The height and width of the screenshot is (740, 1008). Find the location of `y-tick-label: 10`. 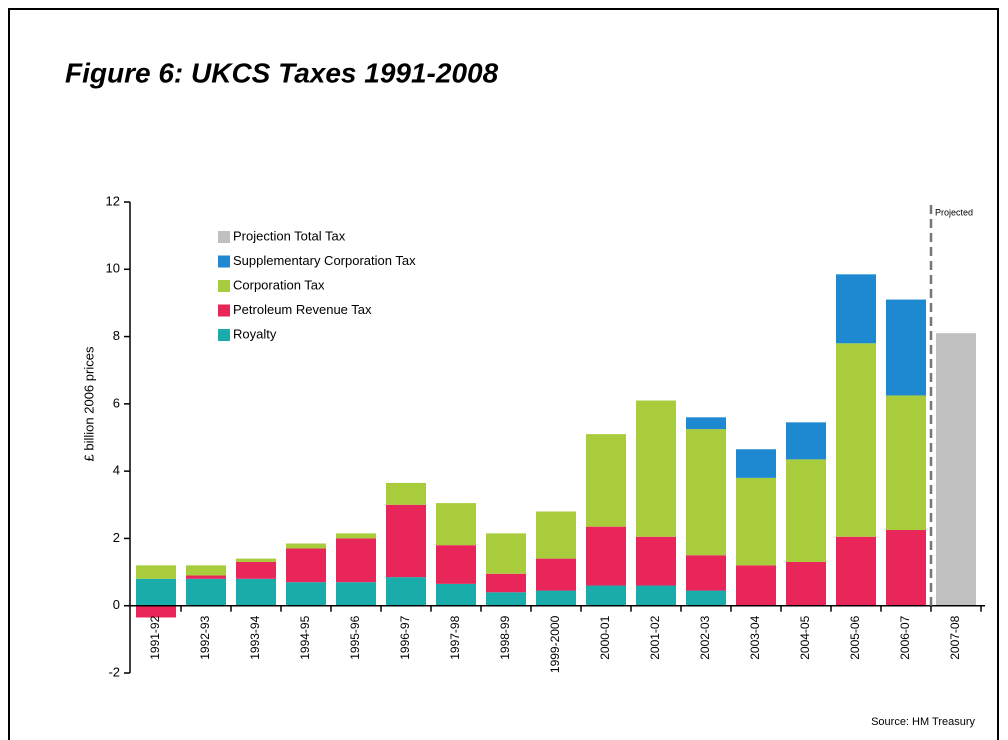

y-tick-label: 10 is located at coordinates (113, 268).